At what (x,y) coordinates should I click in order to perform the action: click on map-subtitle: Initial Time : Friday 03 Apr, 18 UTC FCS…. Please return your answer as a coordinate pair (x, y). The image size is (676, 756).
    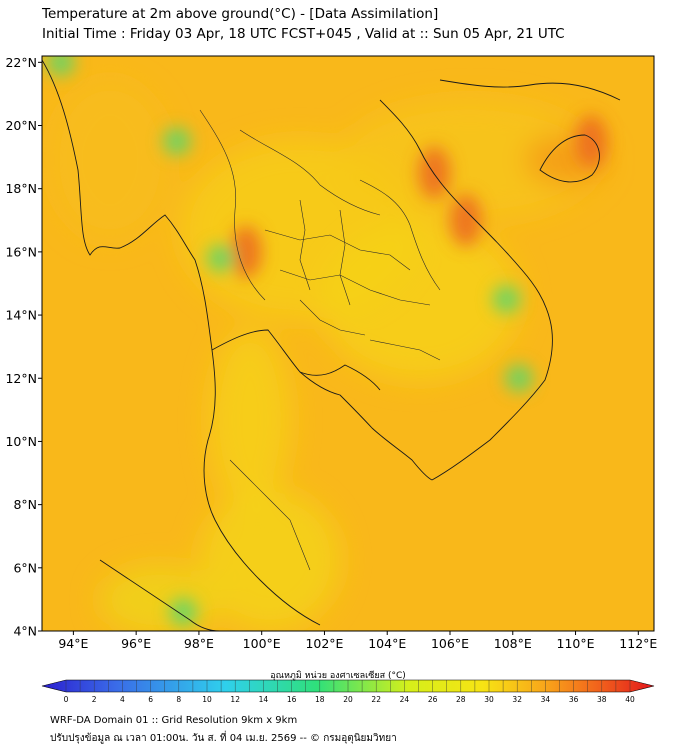
    Looking at the image, I should click on (303, 34).